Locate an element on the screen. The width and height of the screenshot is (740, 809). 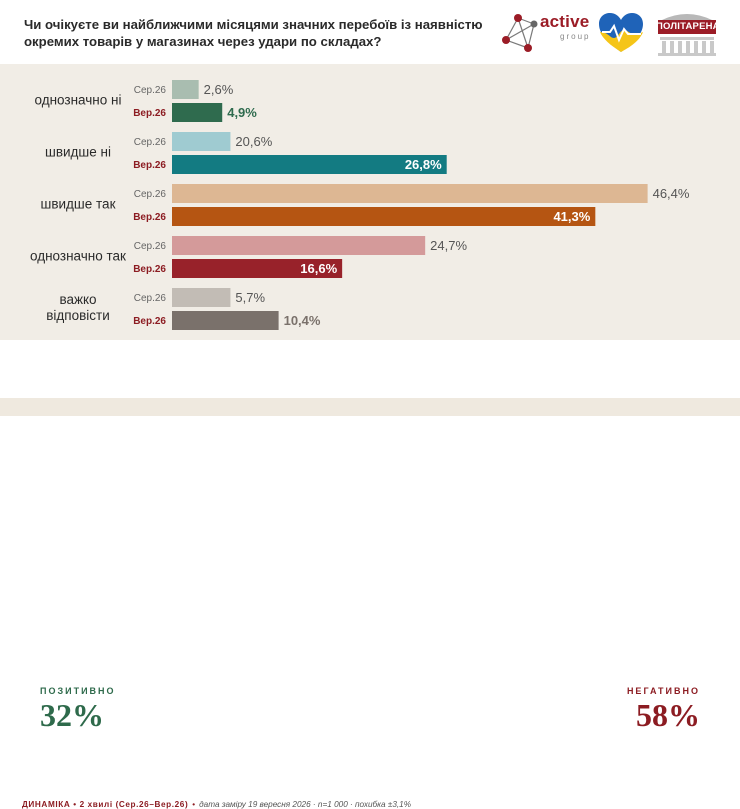
active-group-logo-icon is located at coordinates (520, 33).